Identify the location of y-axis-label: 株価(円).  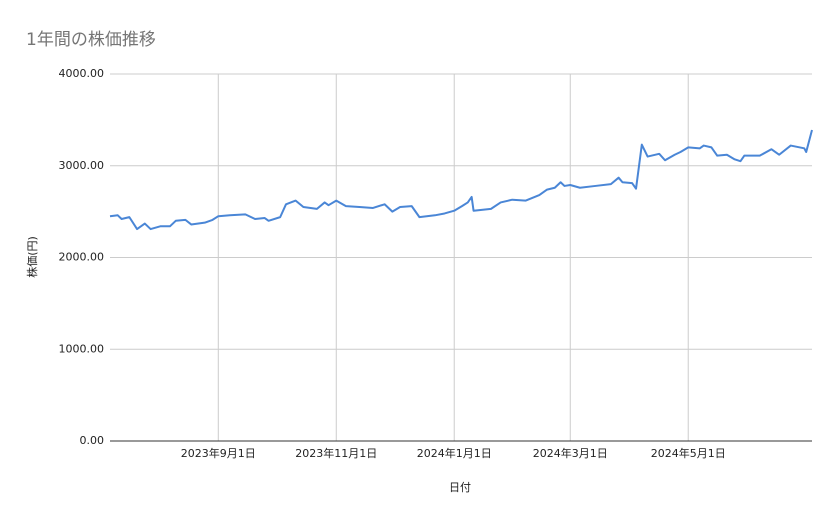
(32, 257).